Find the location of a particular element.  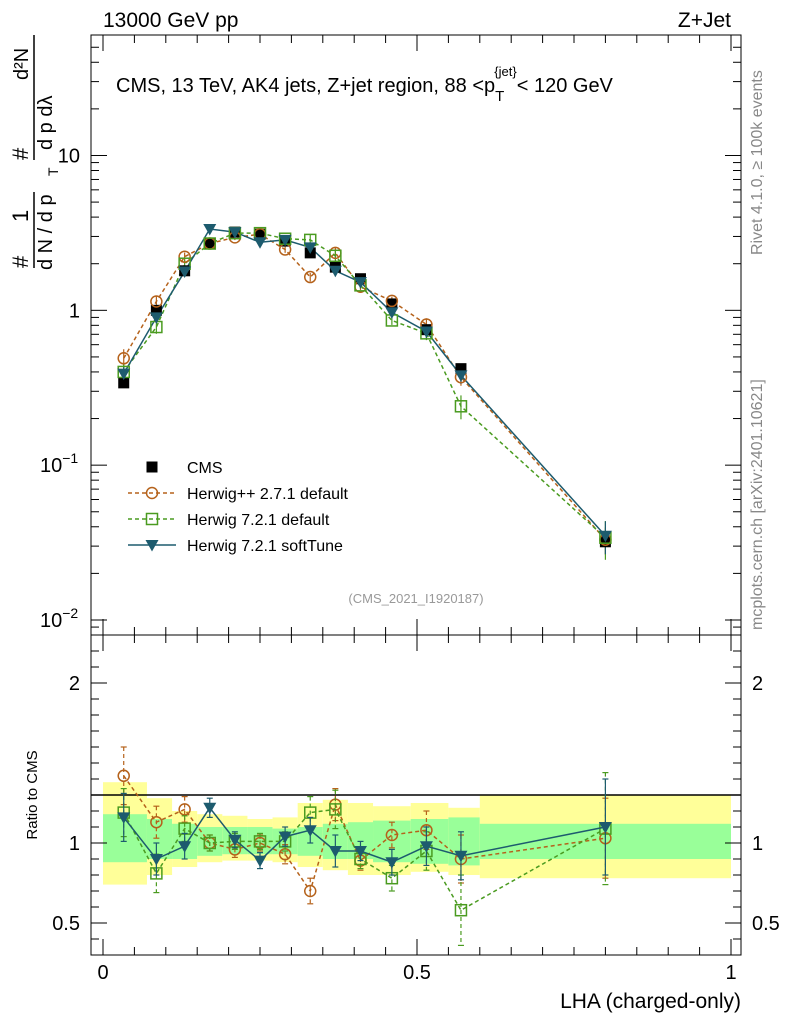

legend-label-herwig-7-2-1-softtune: Herwig 7.2.1 softTune is located at coordinates (265, 546).